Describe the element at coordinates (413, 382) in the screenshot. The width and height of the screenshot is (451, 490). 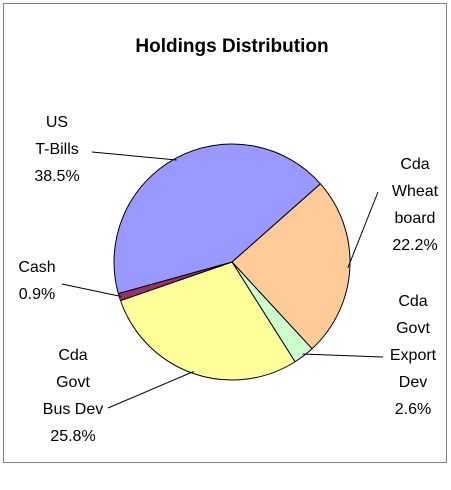
I see `slice-label: Dev` at that location.